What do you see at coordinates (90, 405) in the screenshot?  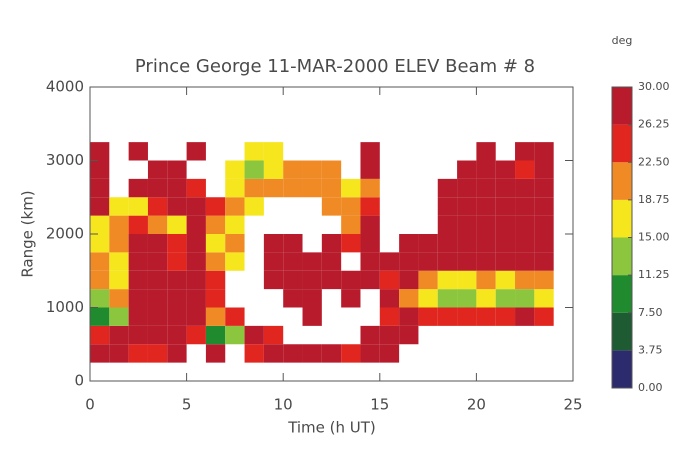 I see `x-tick-label: 0` at bounding box center [90, 405].